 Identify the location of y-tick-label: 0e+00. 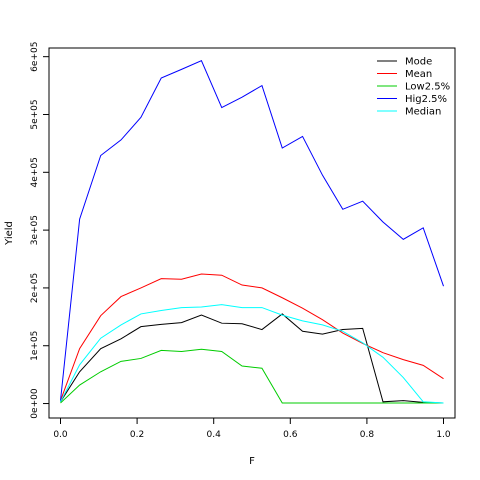
(35, 403).